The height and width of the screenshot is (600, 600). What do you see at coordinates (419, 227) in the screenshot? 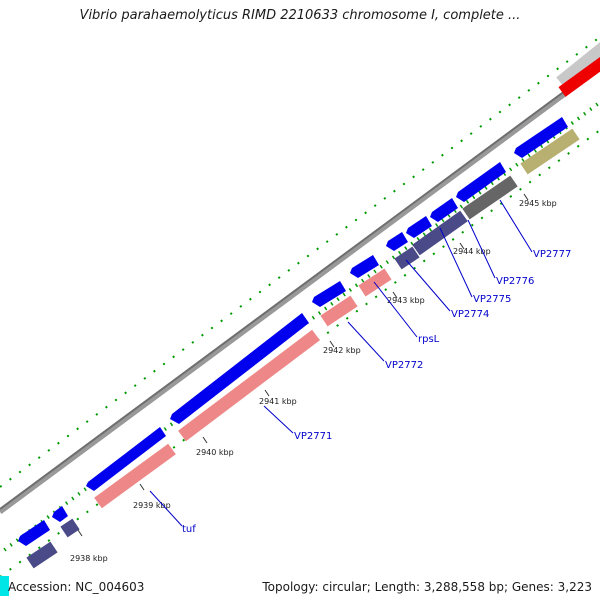
I see `cds-arrow-vp2775` at bounding box center [419, 227].